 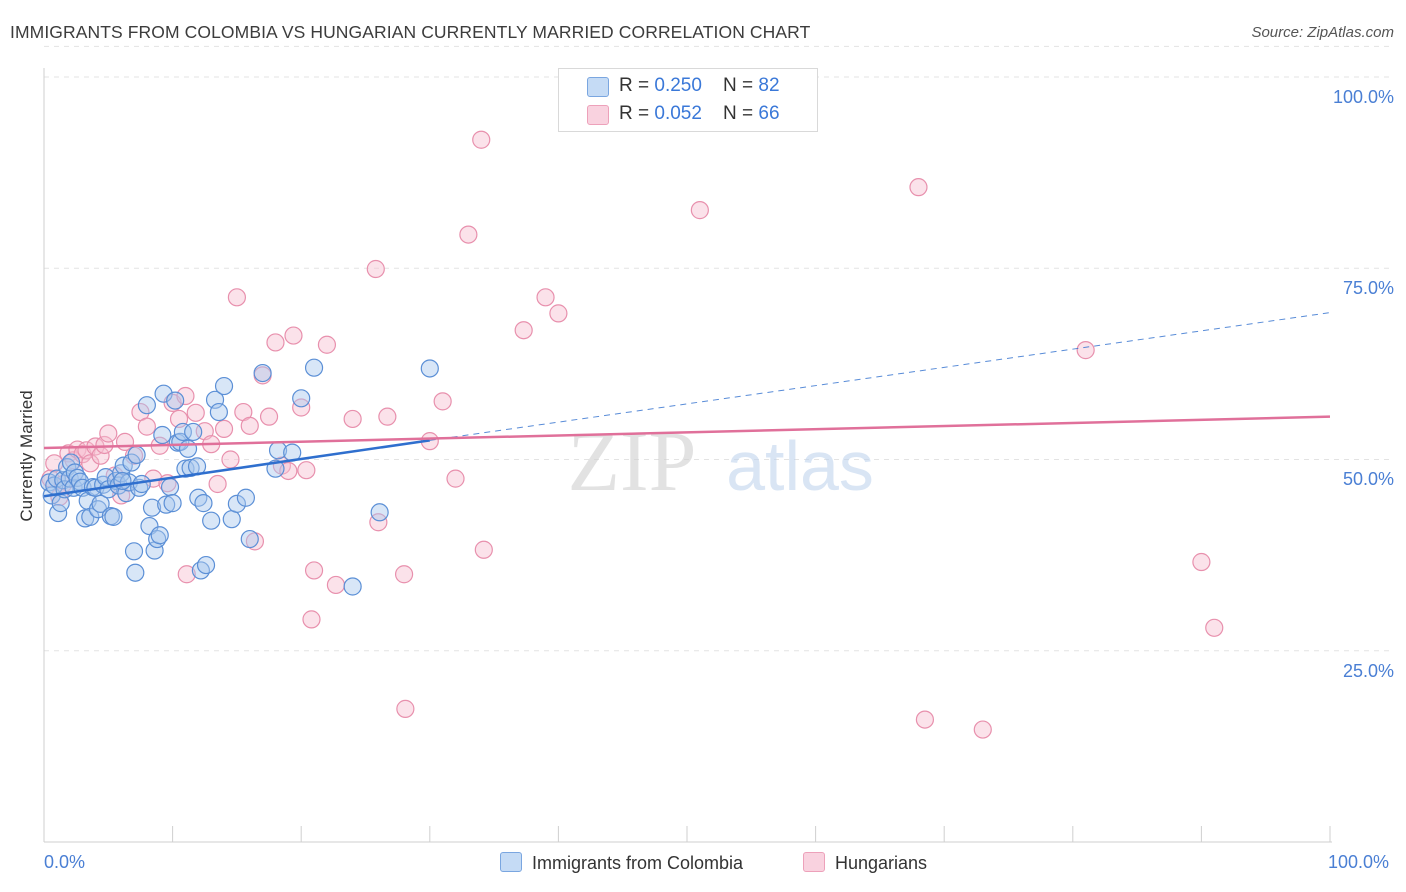 I want to click on source-credit: Source: ZipAtlas.com, so click(x=1322, y=32).